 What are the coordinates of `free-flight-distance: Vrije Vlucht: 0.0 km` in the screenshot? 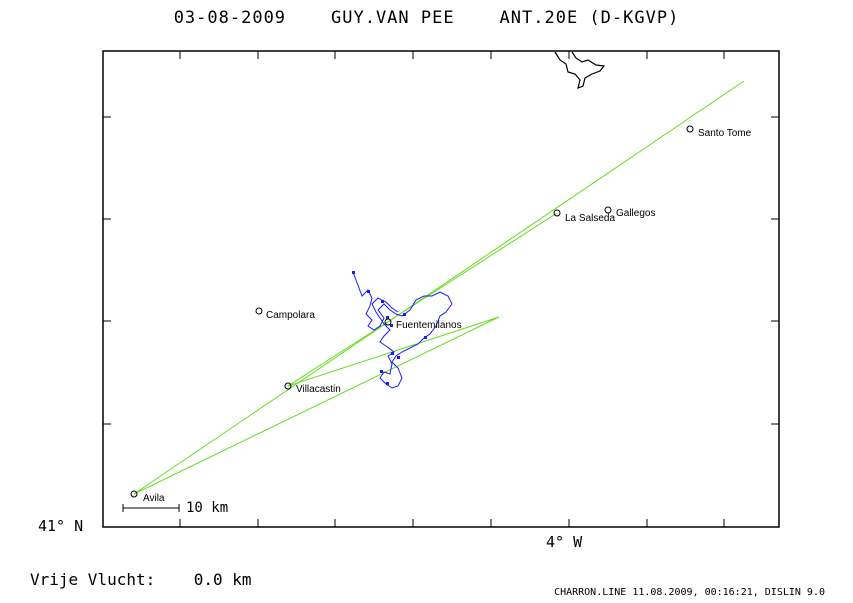 It's located at (141, 579).